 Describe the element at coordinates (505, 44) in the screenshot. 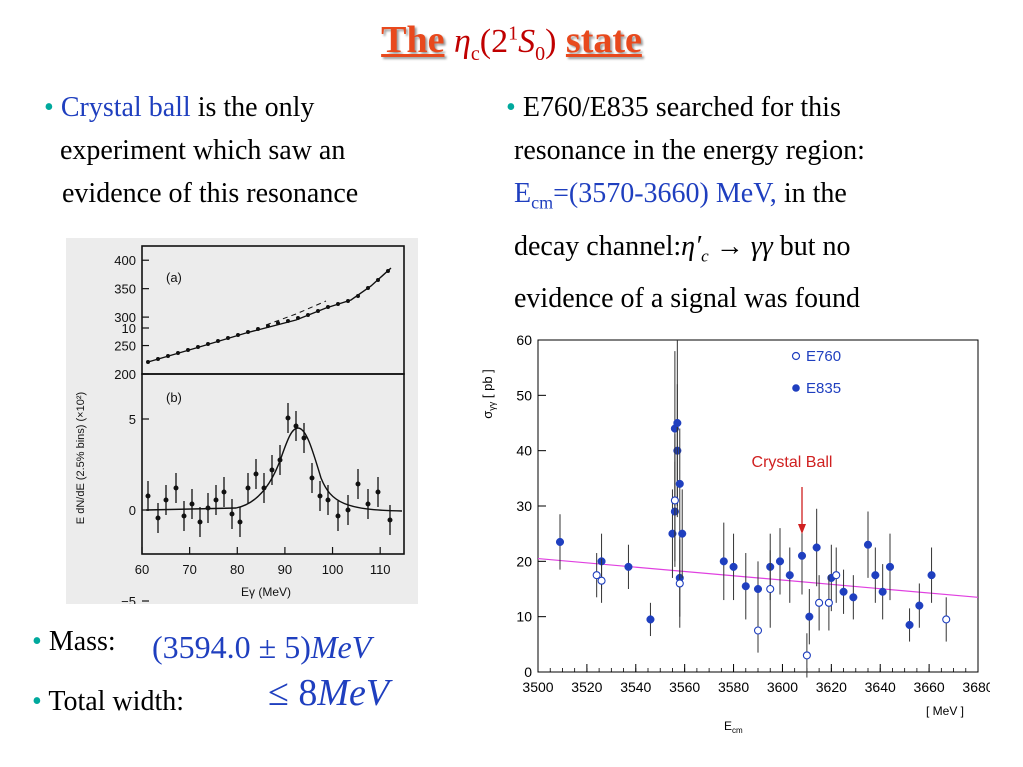

I see `title-formula: ηc(21S0)` at that location.